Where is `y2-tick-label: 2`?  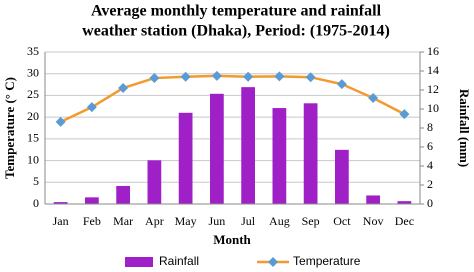 y2-tick-label: 2 is located at coordinates (430, 184).